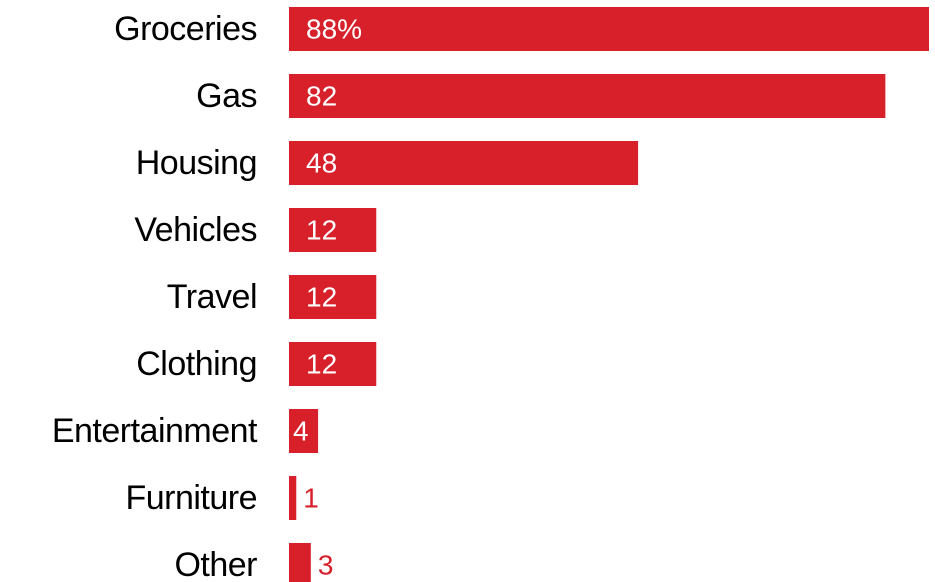 The width and height of the screenshot is (935, 582). What do you see at coordinates (293, 498) in the screenshot?
I see `bar-furniture` at bounding box center [293, 498].